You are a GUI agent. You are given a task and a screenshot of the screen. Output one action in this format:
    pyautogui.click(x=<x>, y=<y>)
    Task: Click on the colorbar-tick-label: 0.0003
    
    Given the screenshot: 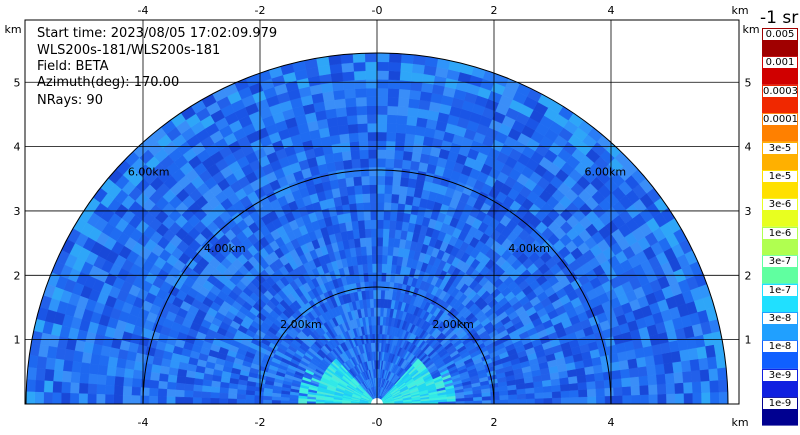 What is the action you would take?
    pyautogui.click(x=780, y=91)
    